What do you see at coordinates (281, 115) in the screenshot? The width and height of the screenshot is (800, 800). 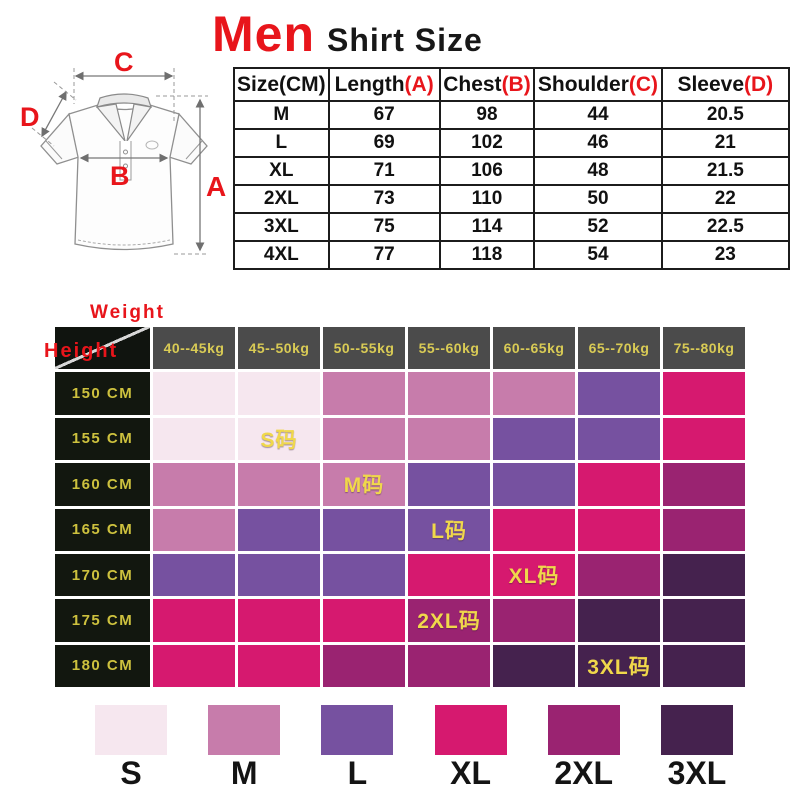 I see `size-table-cell: M` at bounding box center [281, 115].